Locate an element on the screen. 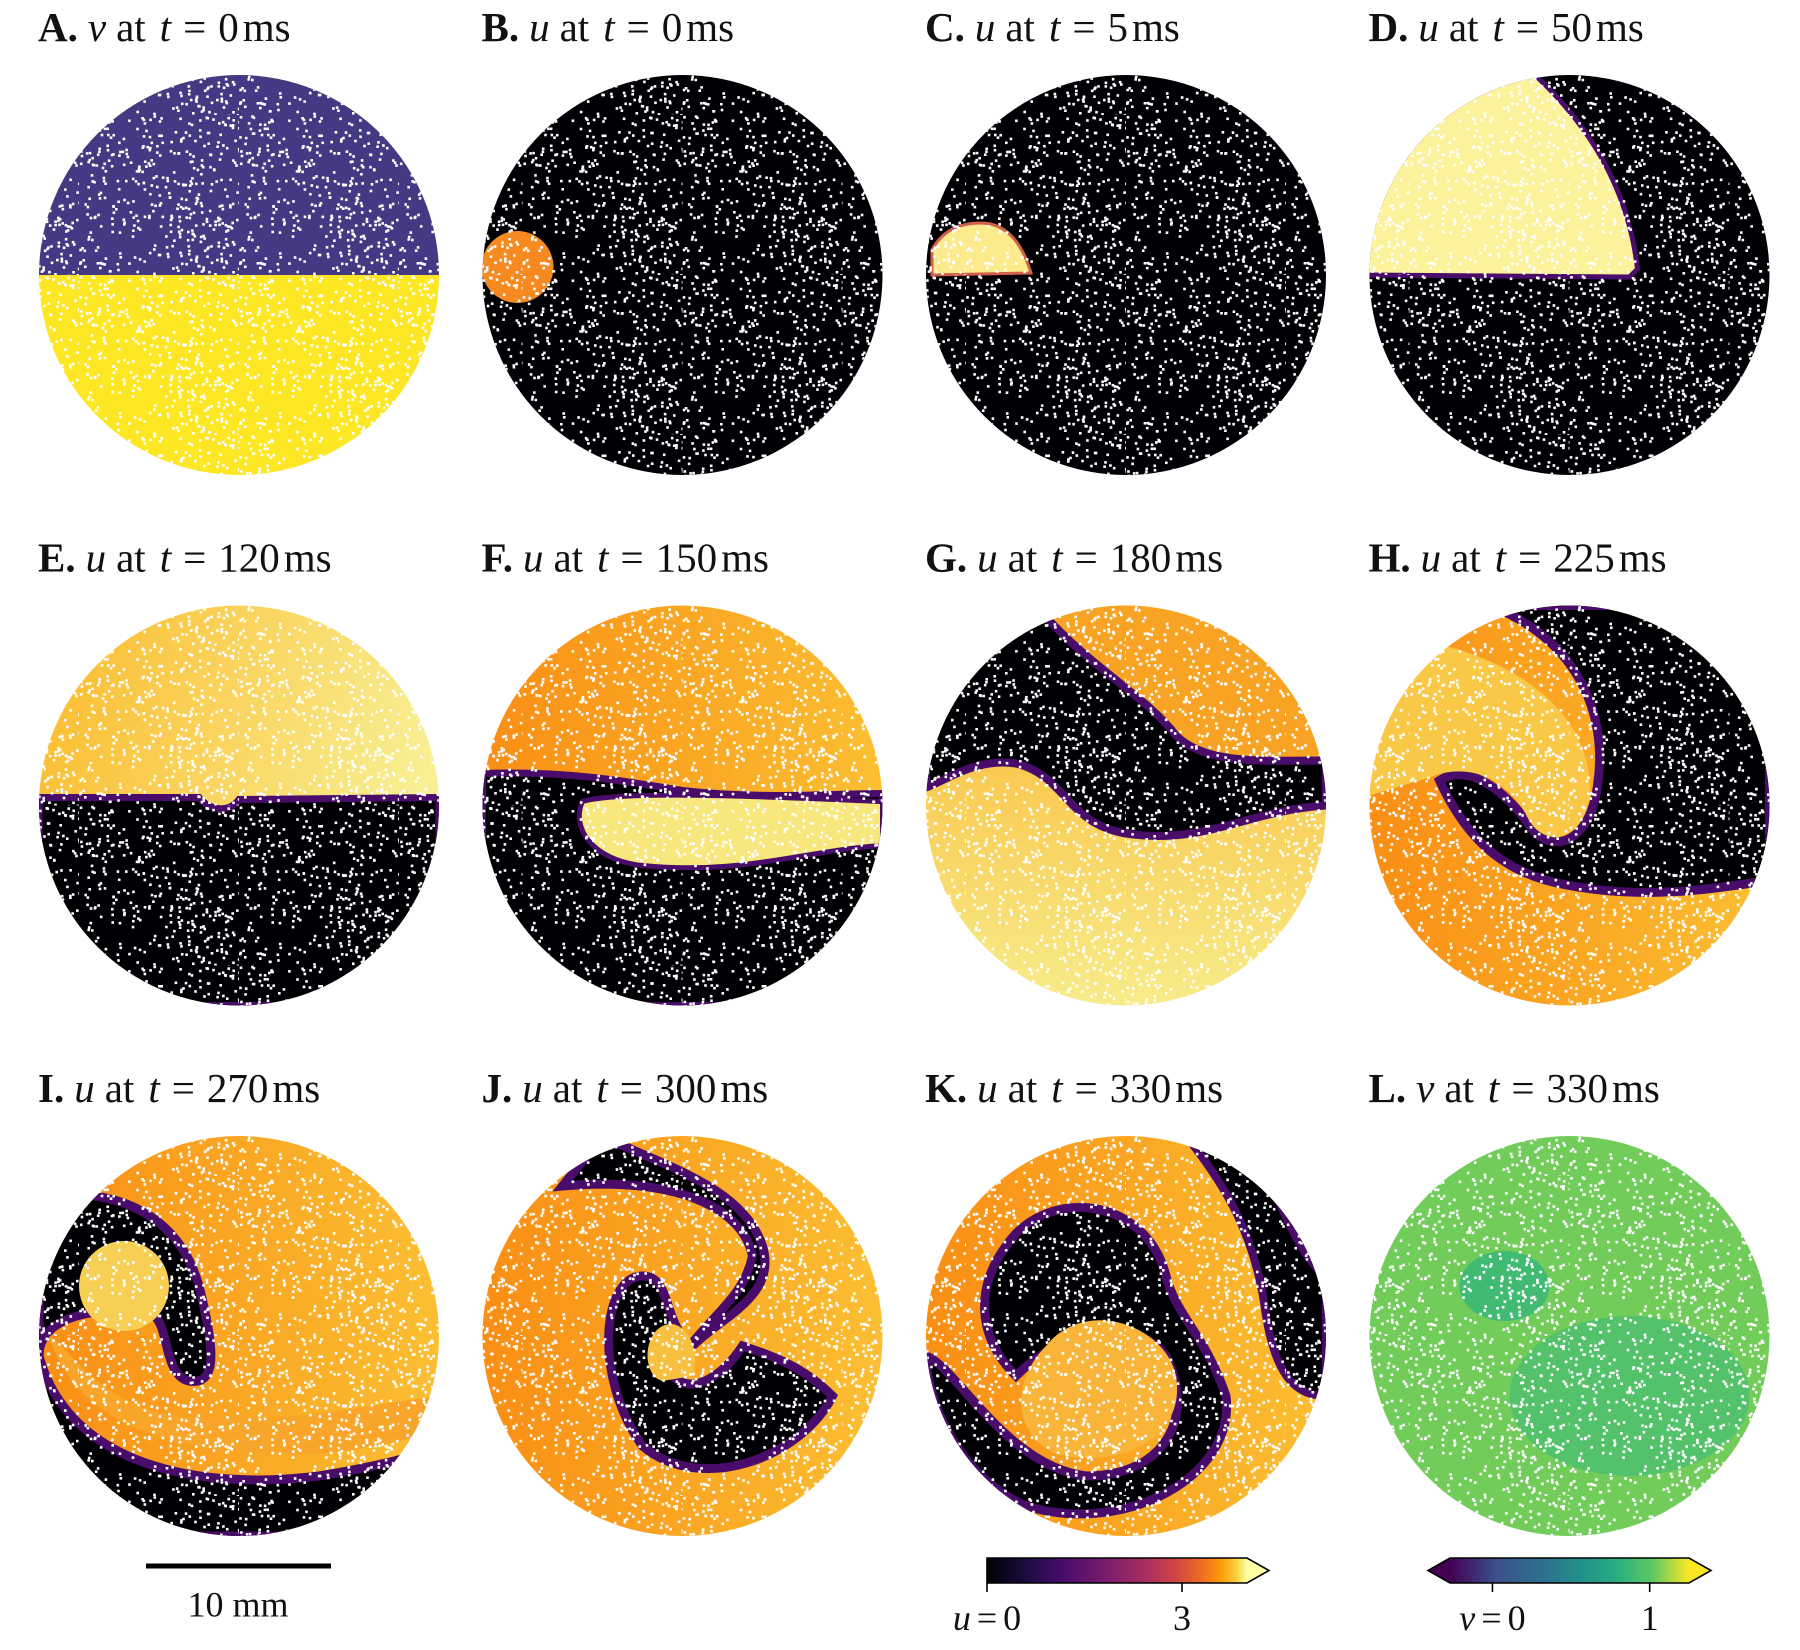 The image size is (1800, 1650). colorbar-equals: = is located at coordinates (1491, 1618).